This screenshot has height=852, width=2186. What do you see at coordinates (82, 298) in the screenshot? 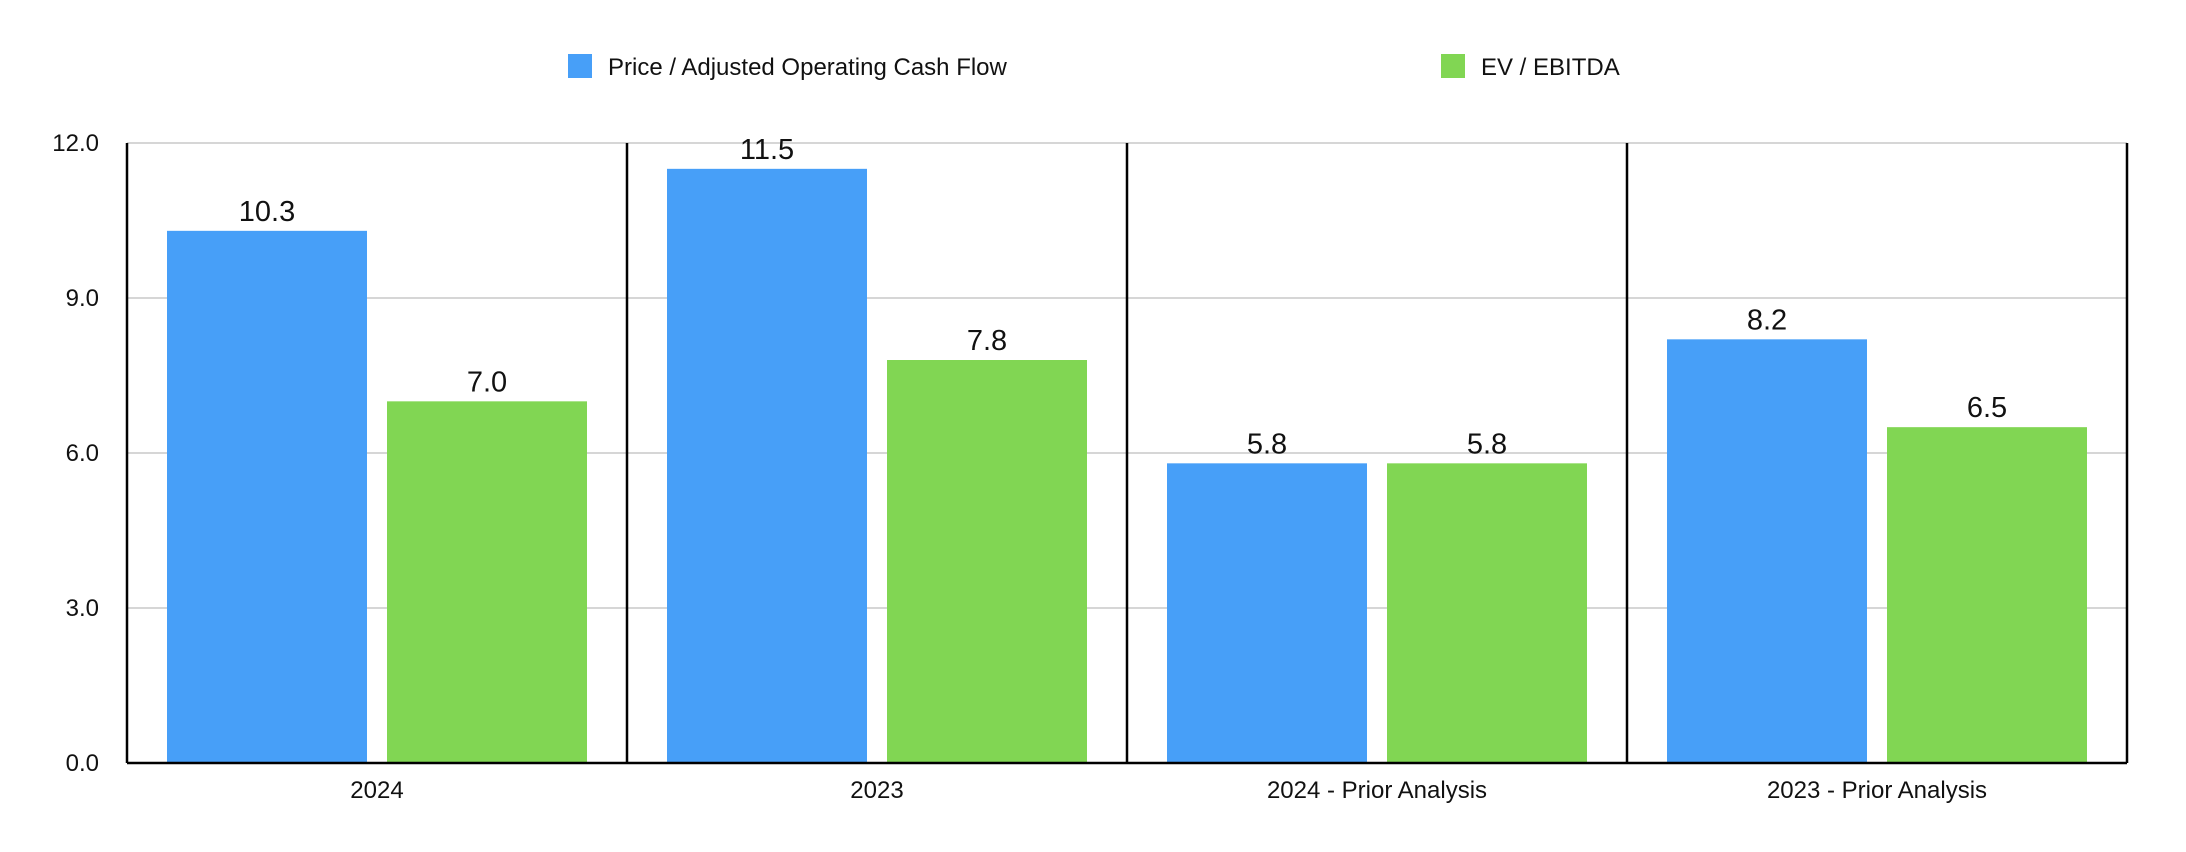
I see `y-tick-label: 9.0` at bounding box center [82, 298].